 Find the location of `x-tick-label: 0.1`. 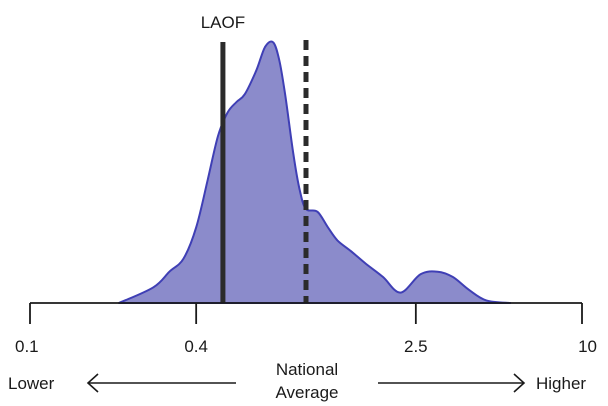

x-tick-label: 0.1 is located at coordinates (27, 346).